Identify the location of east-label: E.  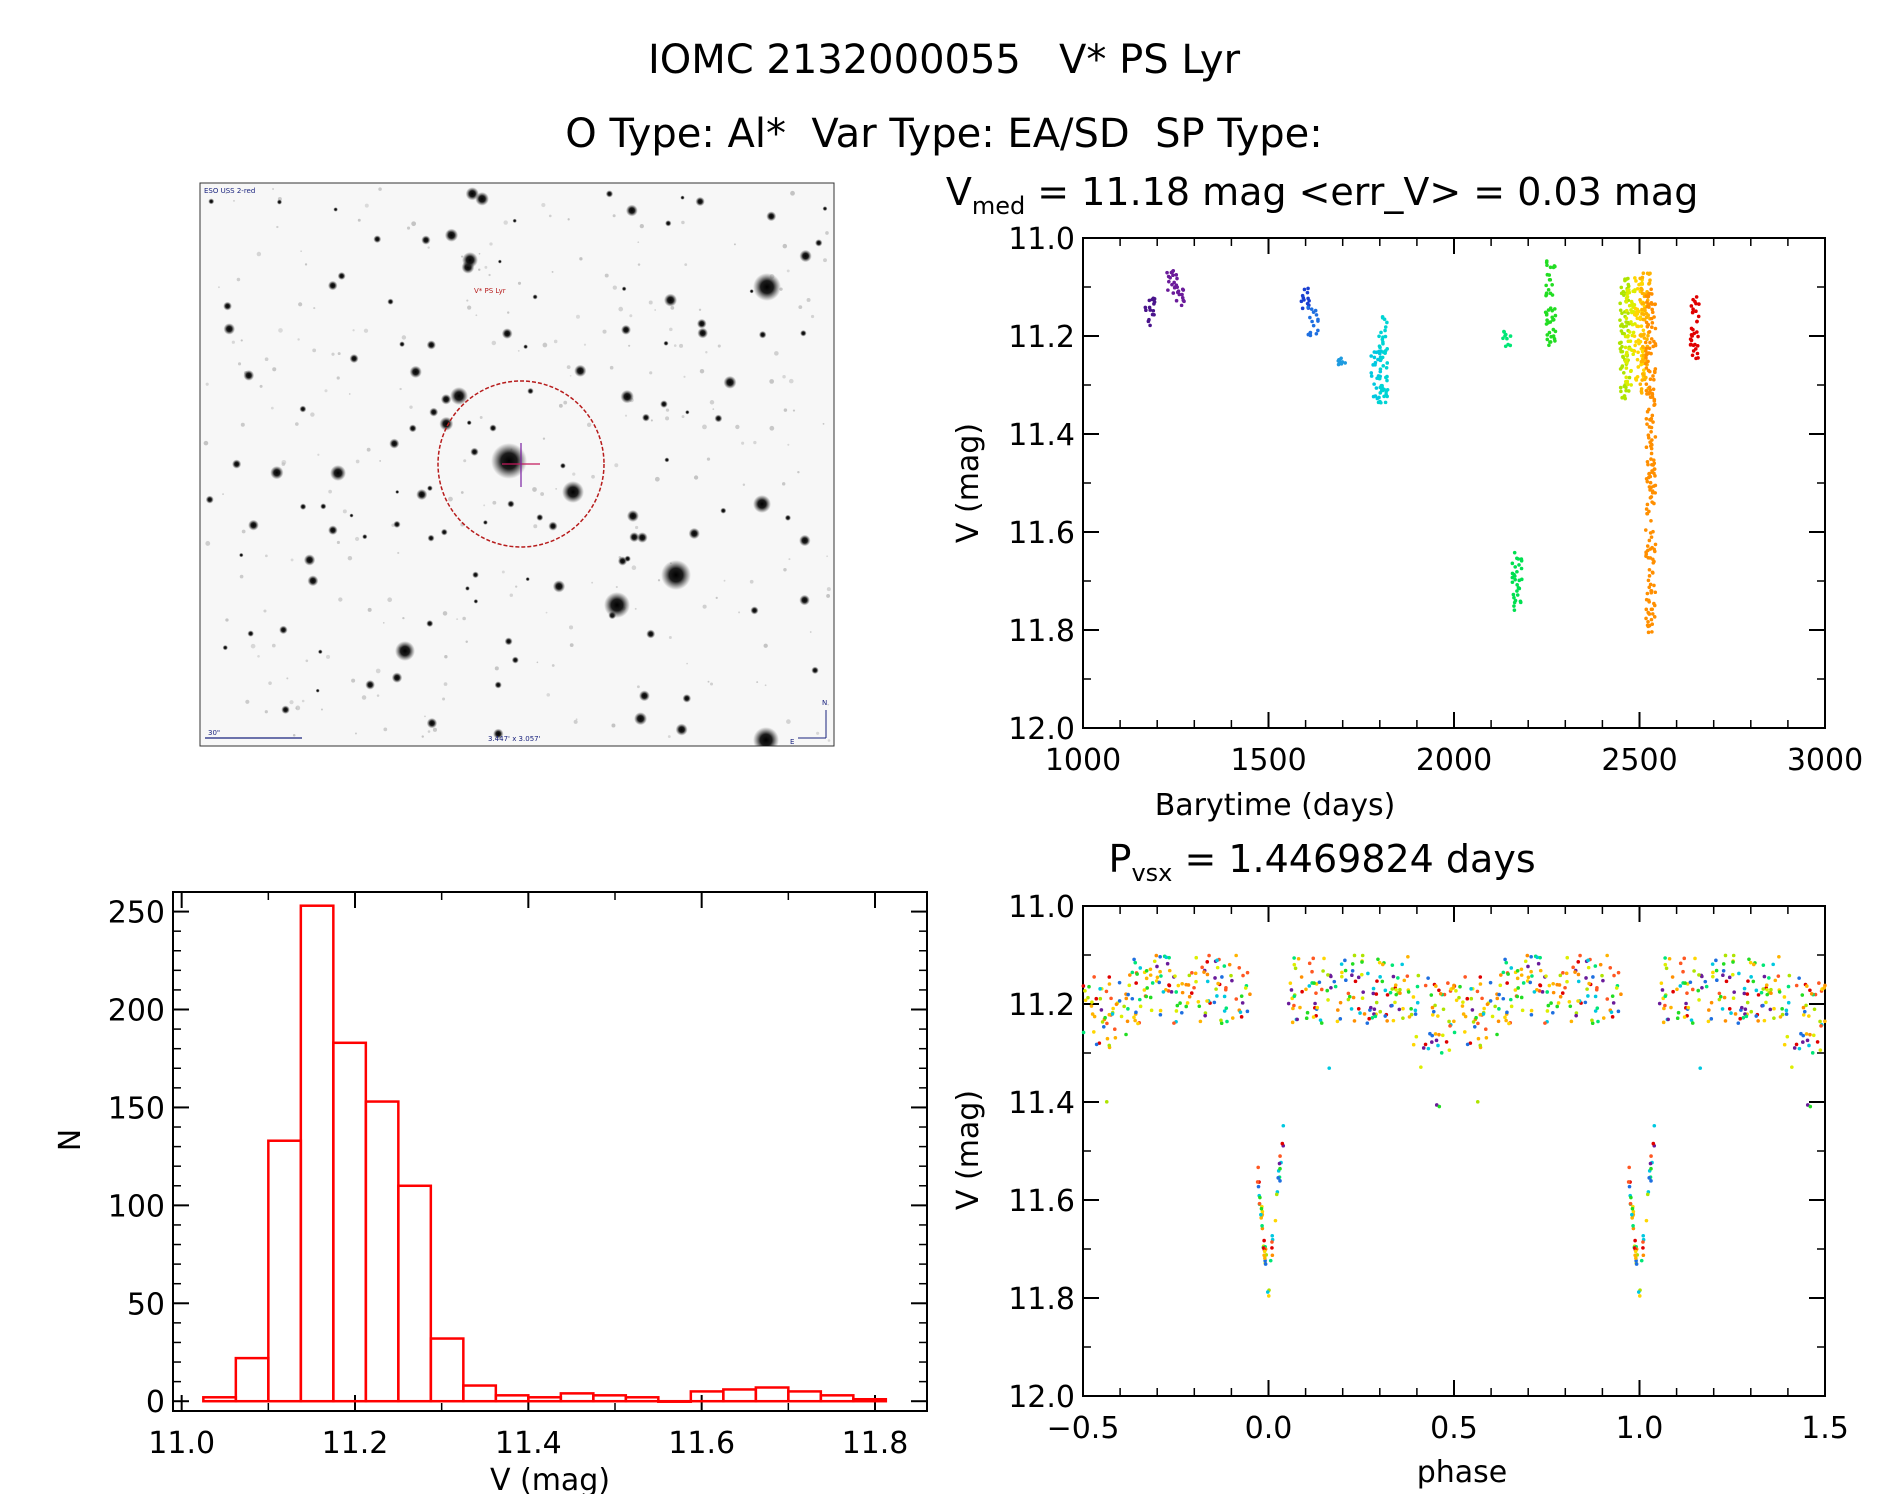
(792, 742).